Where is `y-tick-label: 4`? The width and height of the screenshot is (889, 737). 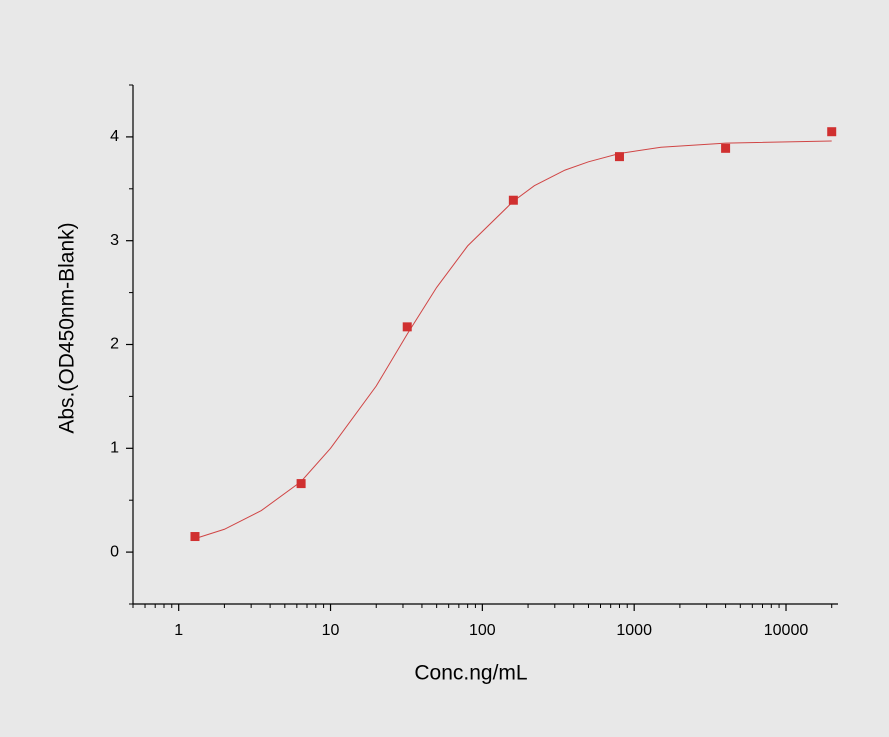 y-tick-label: 4 is located at coordinates (114, 136).